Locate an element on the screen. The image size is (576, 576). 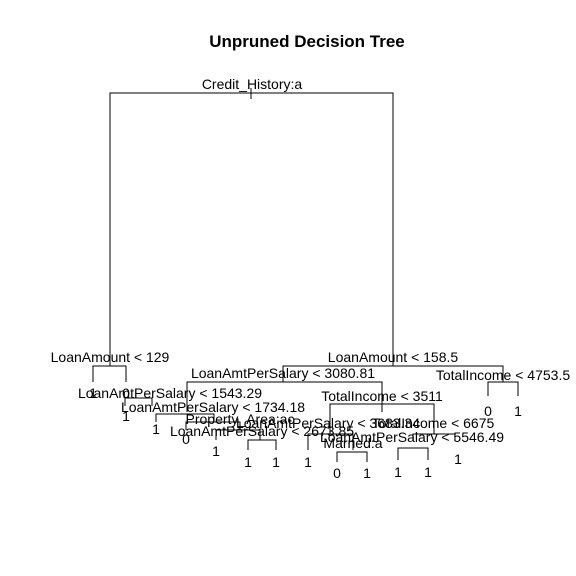
split-label: Married:a is located at coordinates (352, 443).